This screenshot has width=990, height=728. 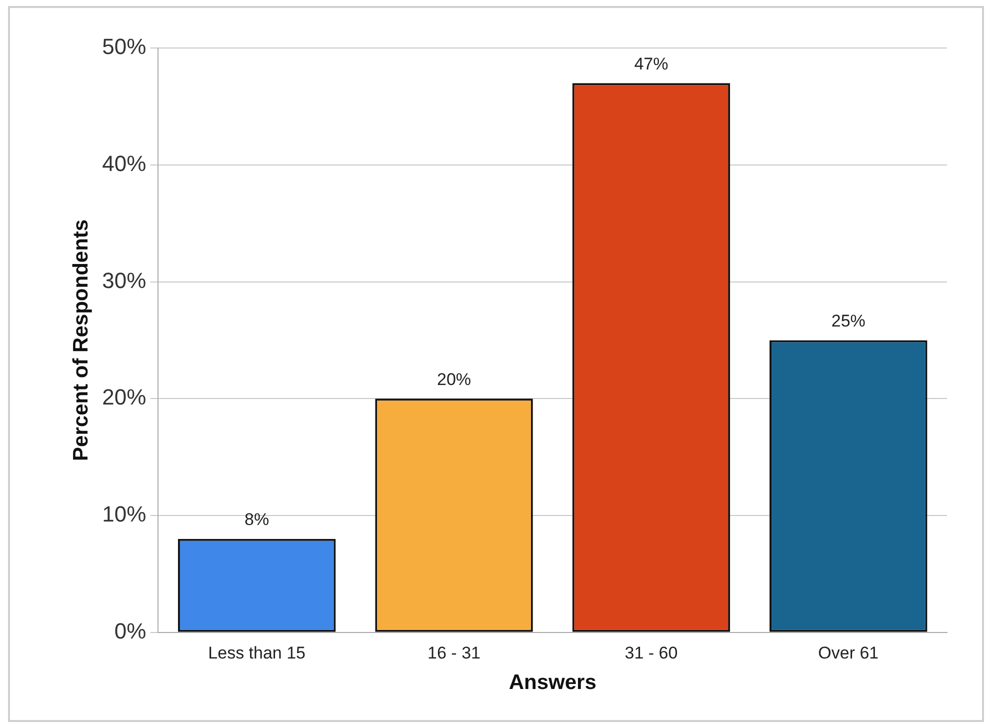 What do you see at coordinates (257, 652) in the screenshot?
I see `x-tick-label: Less than 15` at bounding box center [257, 652].